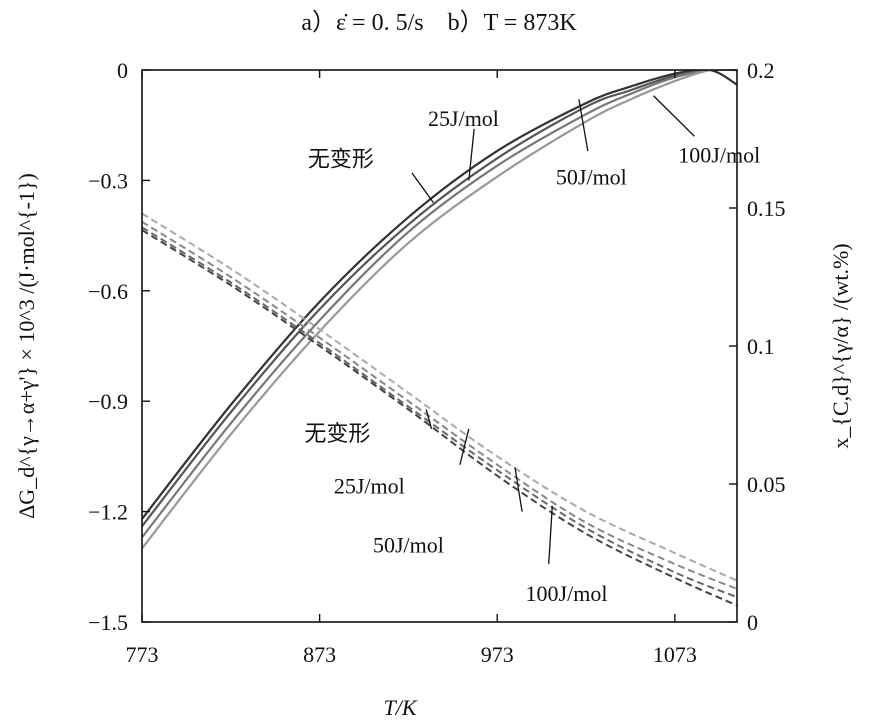  Describe the element at coordinates (108, 401) in the screenshot. I see `y-tick-label-4: −0.9` at that location.